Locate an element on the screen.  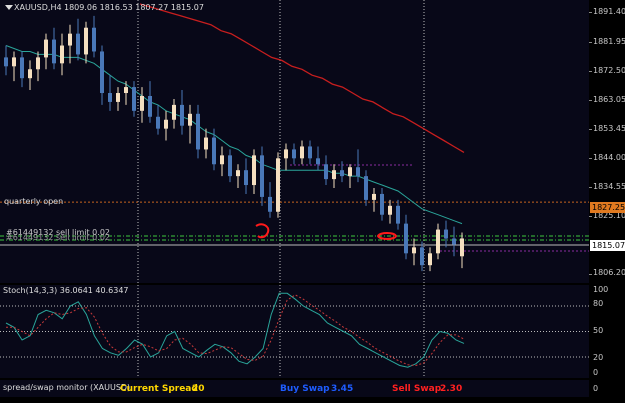
stoch-tick: 100 is located at coordinates (601, 289).